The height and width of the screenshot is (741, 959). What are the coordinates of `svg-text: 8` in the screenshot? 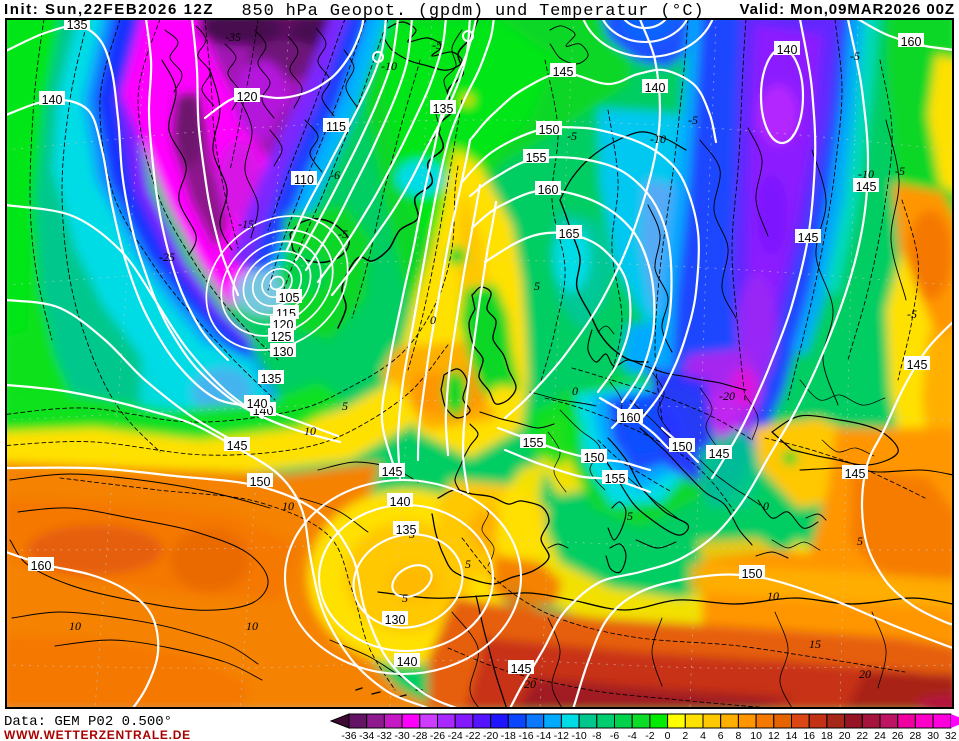 It's located at (738, 735).